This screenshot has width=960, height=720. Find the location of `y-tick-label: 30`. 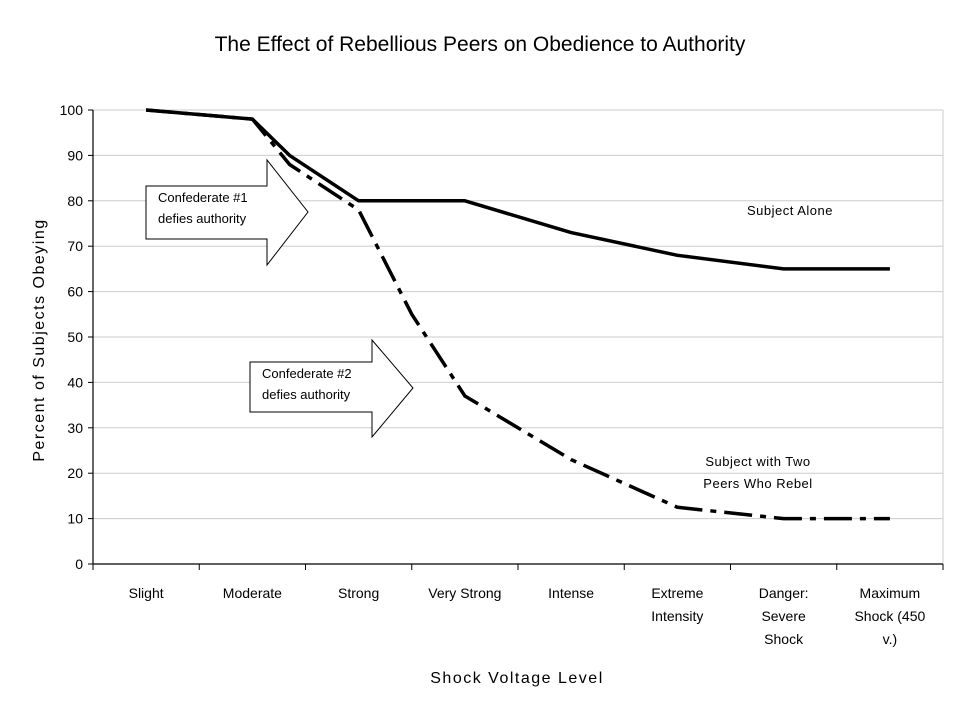

y-tick-label: 30 is located at coordinates (75, 428).